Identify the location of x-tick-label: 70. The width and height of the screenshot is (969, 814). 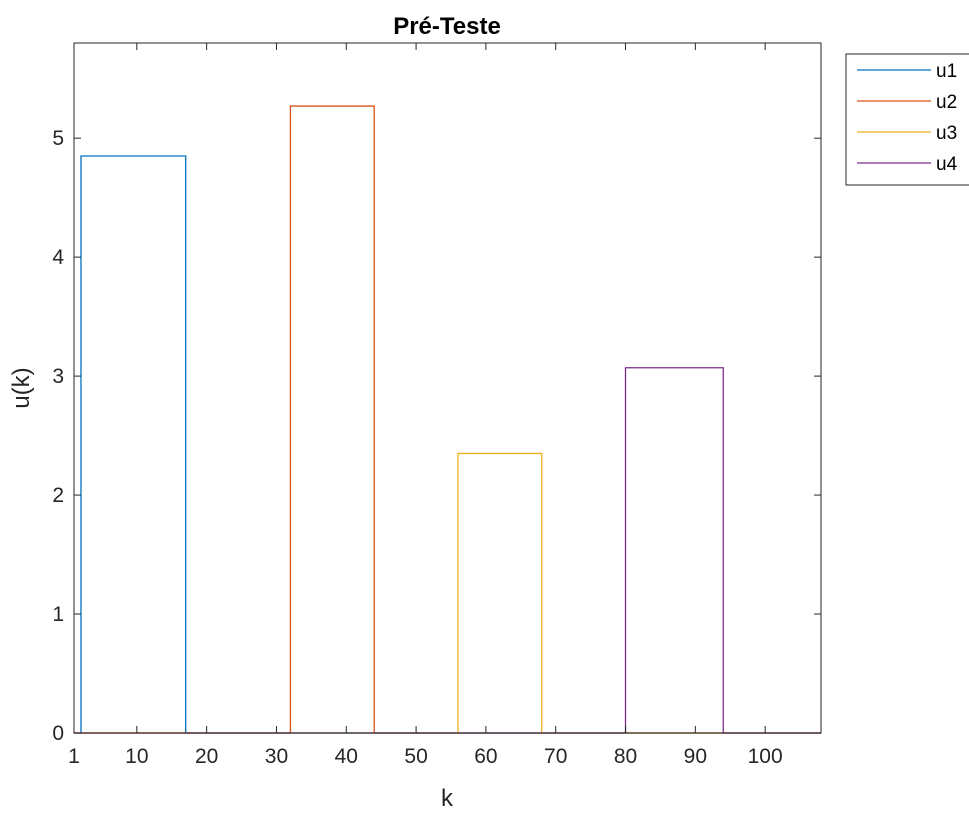
(555, 756).